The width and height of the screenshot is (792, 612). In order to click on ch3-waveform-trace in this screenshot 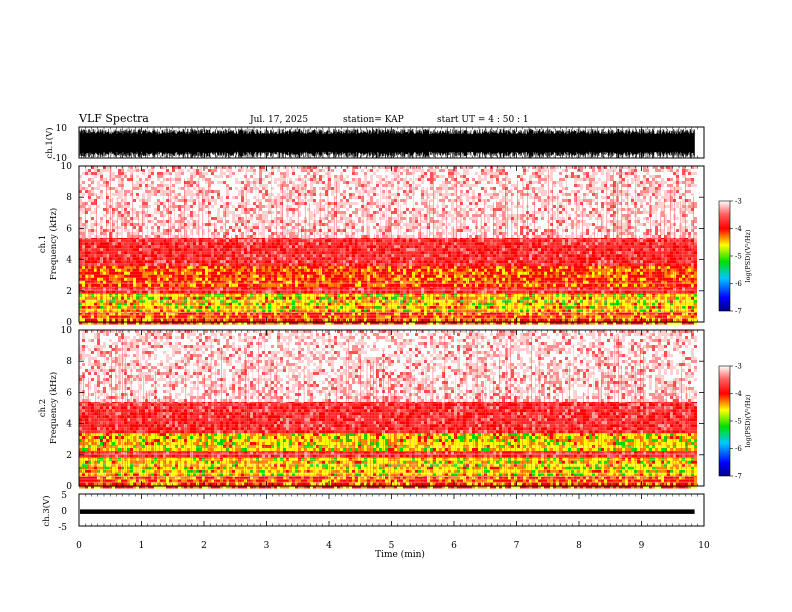, I will do `click(387, 511)`.